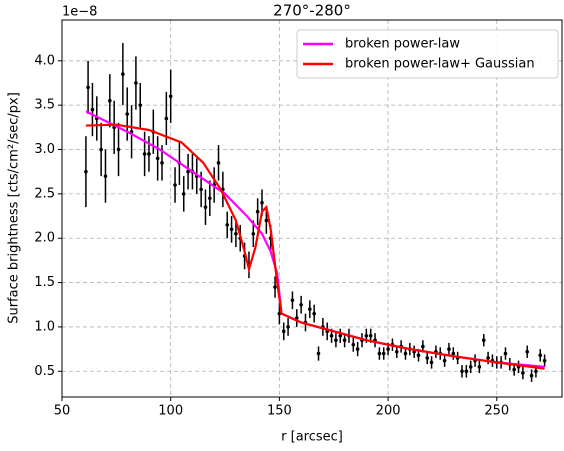 Image resolution: width=564 pixels, height=451 pixels. I want to click on y-tick-label: 1.5, so click(44, 282).